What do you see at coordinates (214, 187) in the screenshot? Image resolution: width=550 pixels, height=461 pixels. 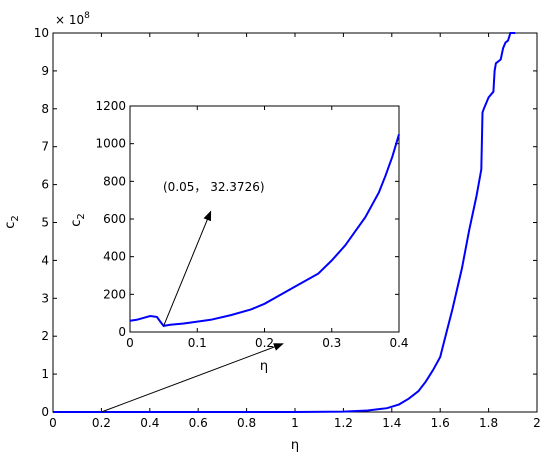 I see `inset-annotation-label: (0.05， 32.3726)` at bounding box center [214, 187].